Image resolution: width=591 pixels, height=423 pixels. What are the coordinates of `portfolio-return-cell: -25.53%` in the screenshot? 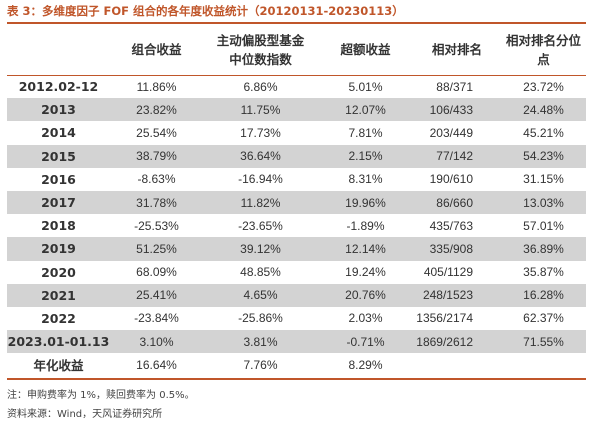 It's located at (156, 225).